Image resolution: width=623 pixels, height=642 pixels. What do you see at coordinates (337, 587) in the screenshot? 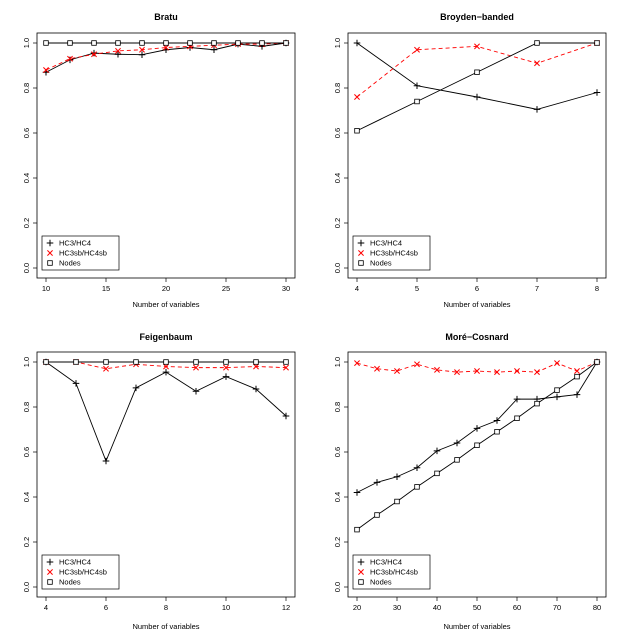
I see `y-tick-label: 0.0` at bounding box center [337, 587].